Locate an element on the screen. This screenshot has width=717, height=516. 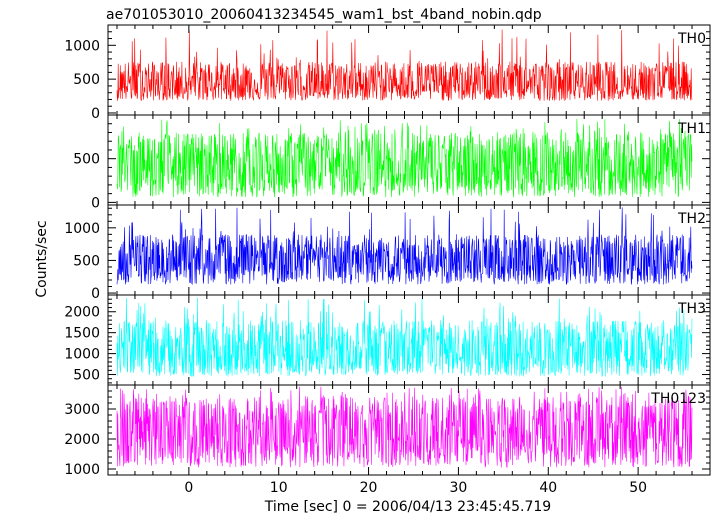
x-tick-label: 20 is located at coordinates (369, 488).